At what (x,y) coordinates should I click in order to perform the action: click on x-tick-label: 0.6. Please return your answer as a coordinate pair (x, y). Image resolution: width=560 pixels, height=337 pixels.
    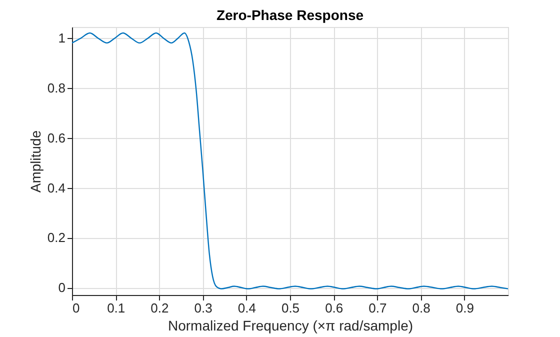
    Looking at the image, I should click on (334, 308).